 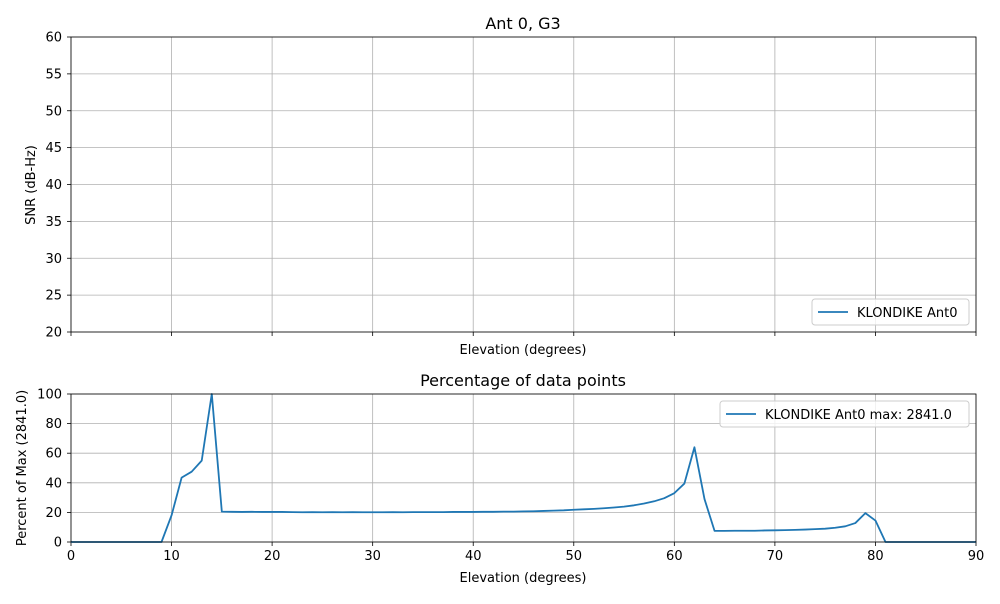 I want to click on percentage-xtick-label: 50, so click(x=574, y=556).